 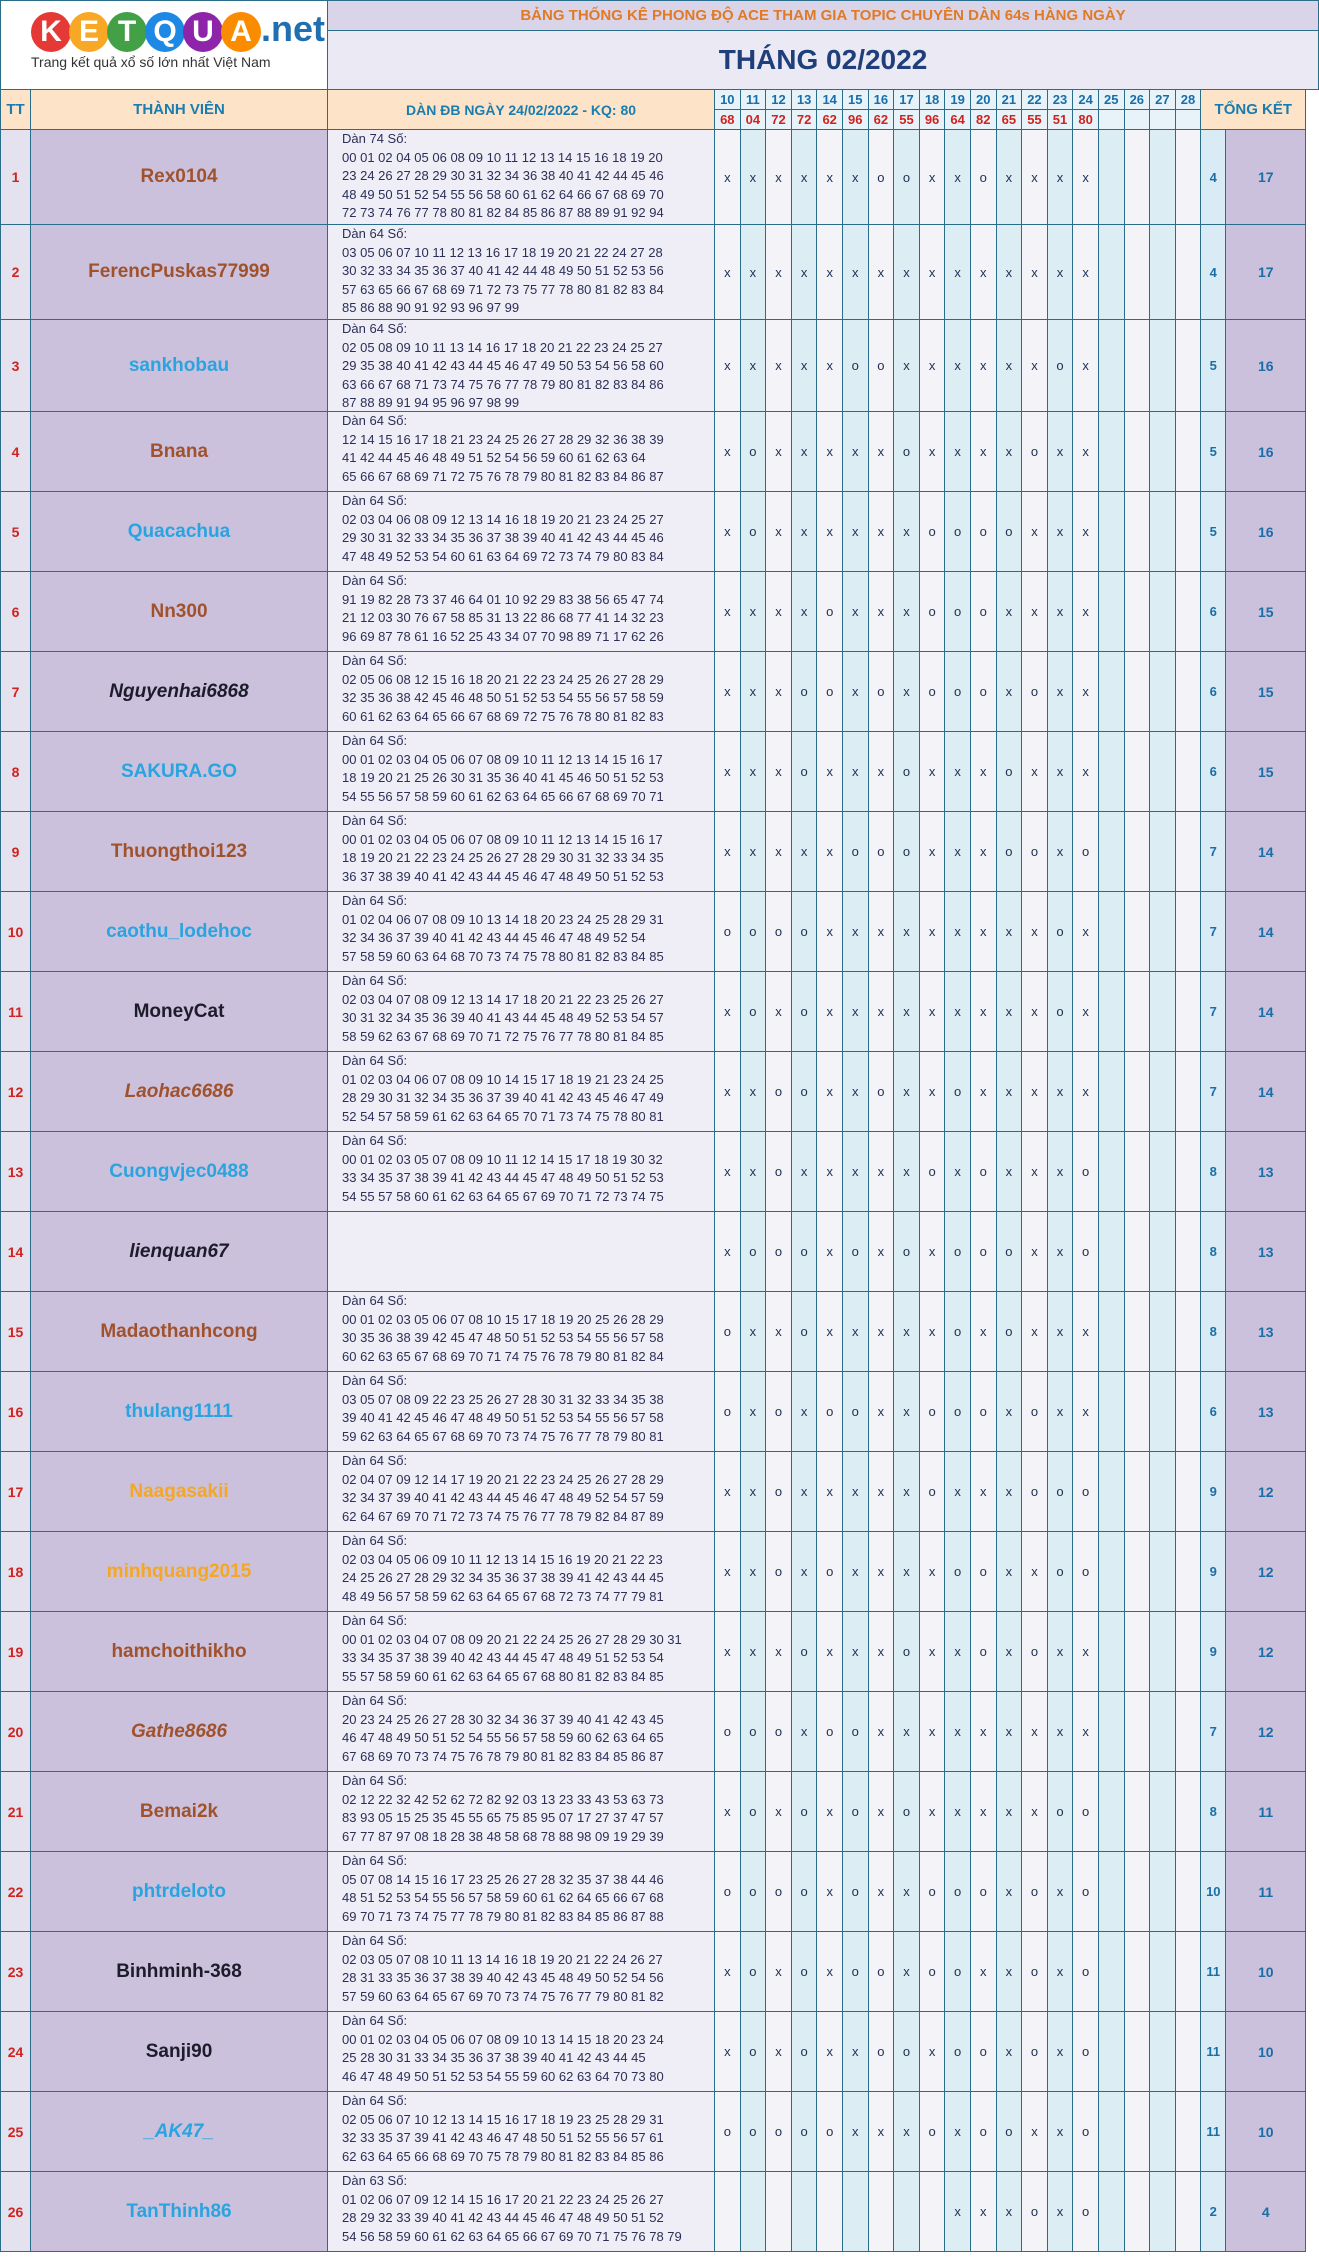 I want to click on member-name: Quacachua, so click(x=179, y=531).